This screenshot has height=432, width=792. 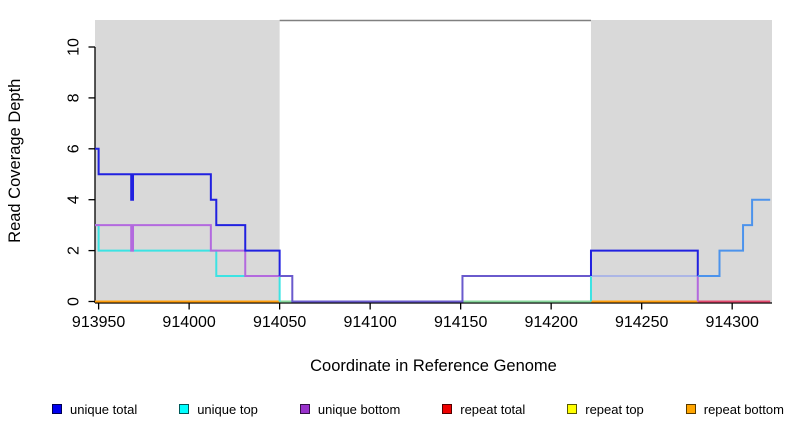 I want to click on legend-item-repeat-bottom: repeat bottom, so click(x=734, y=409).